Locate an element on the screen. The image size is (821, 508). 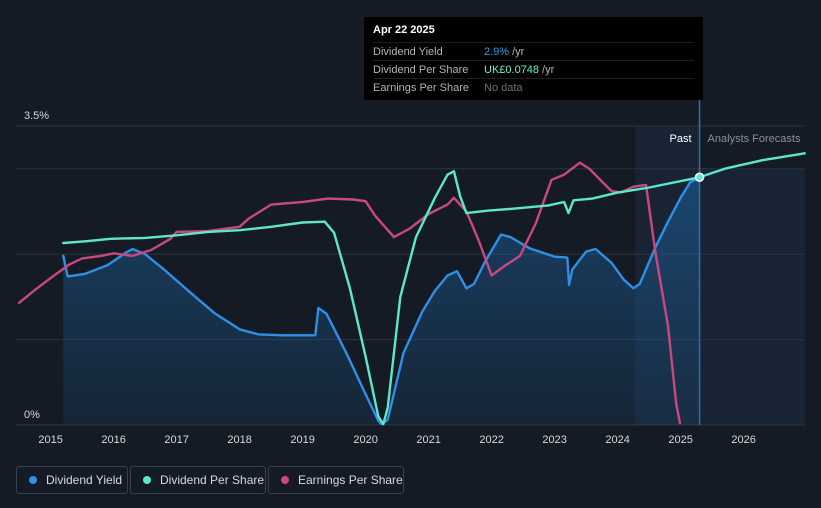
legend-earnings-per-share: Earnings Per Share is located at coordinates (336, 480).